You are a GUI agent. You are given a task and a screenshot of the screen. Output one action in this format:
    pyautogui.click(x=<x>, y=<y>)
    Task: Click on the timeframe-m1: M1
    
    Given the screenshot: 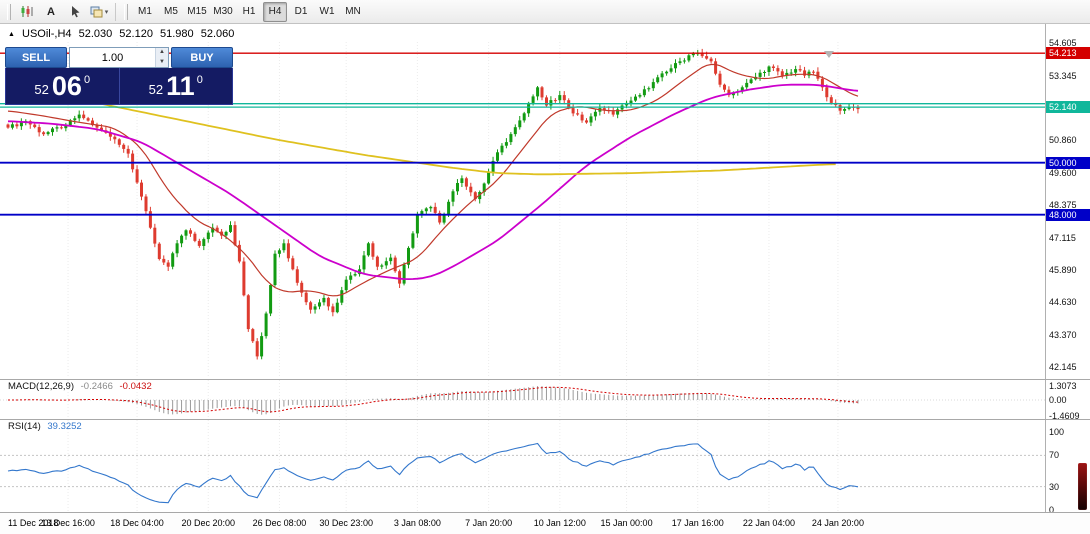 What is the action you would take?
    pyautogui.click(x=145, y=12)
    